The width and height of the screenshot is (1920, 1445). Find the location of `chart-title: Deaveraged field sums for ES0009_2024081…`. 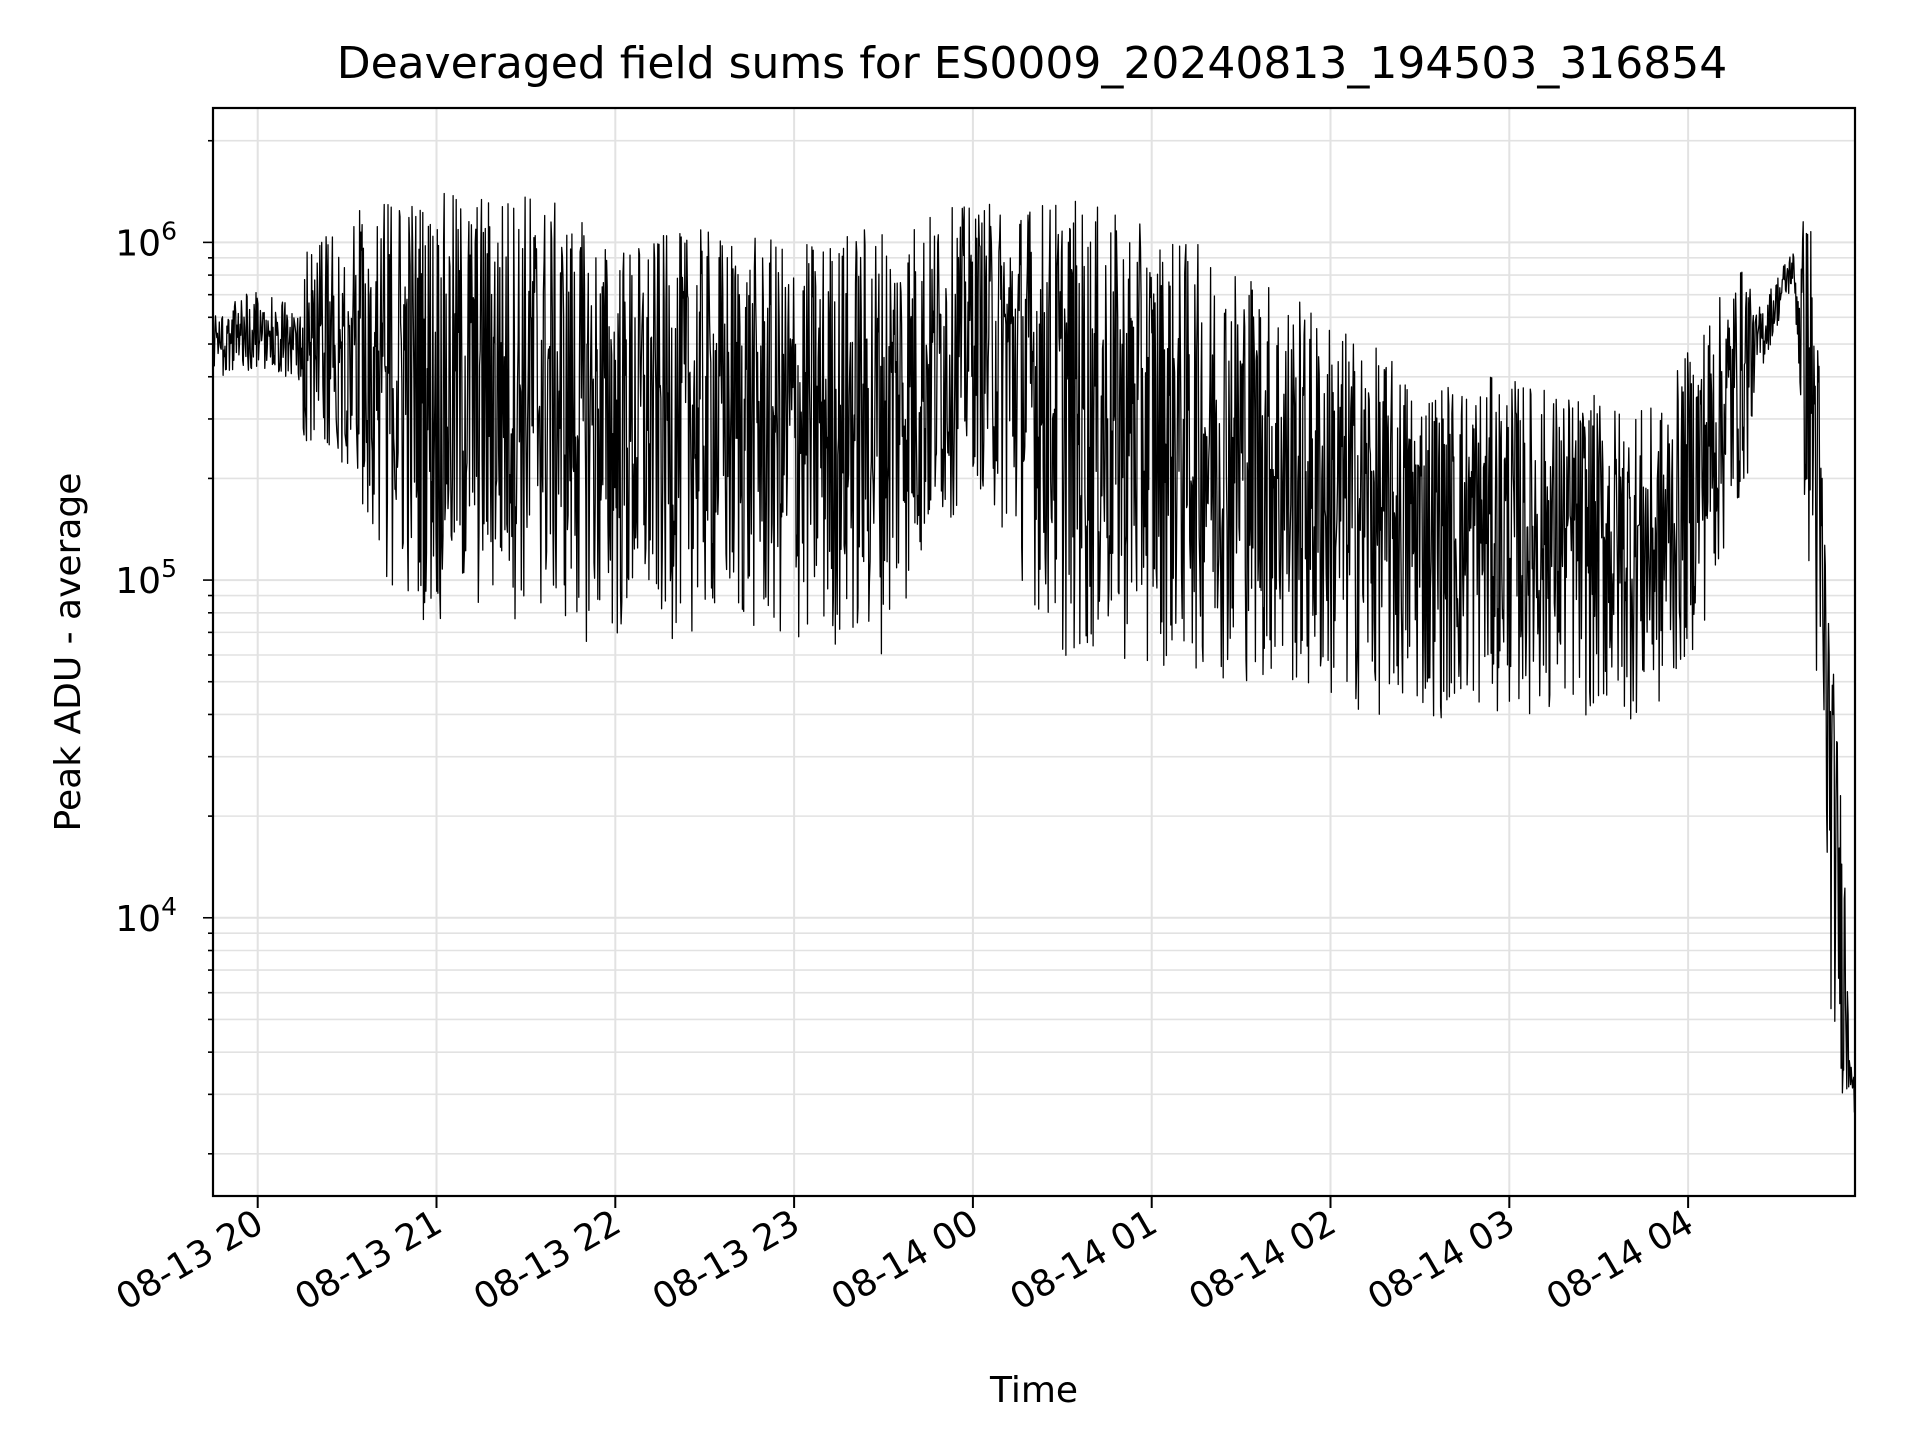

chart-title: Deaveraged field sums for ES0009_2024081… is located at coordinates (1032, 63).